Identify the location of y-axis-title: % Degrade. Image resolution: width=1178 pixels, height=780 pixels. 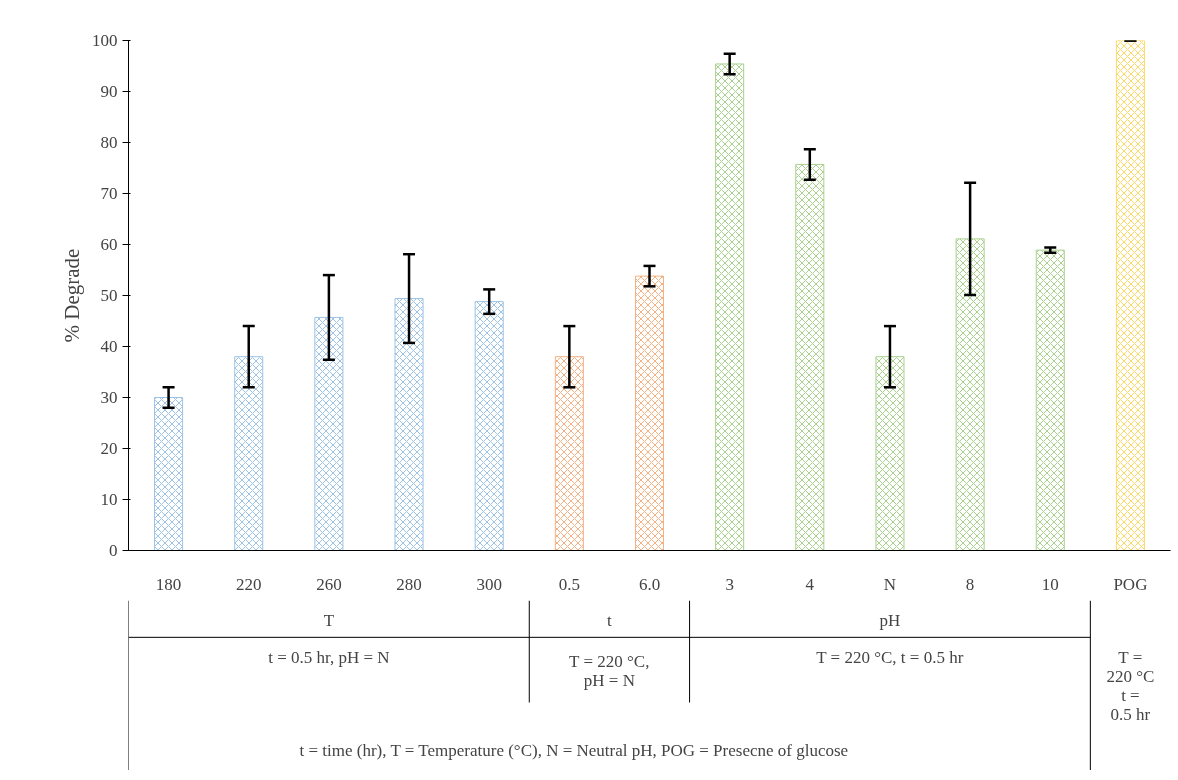
(72, 295).